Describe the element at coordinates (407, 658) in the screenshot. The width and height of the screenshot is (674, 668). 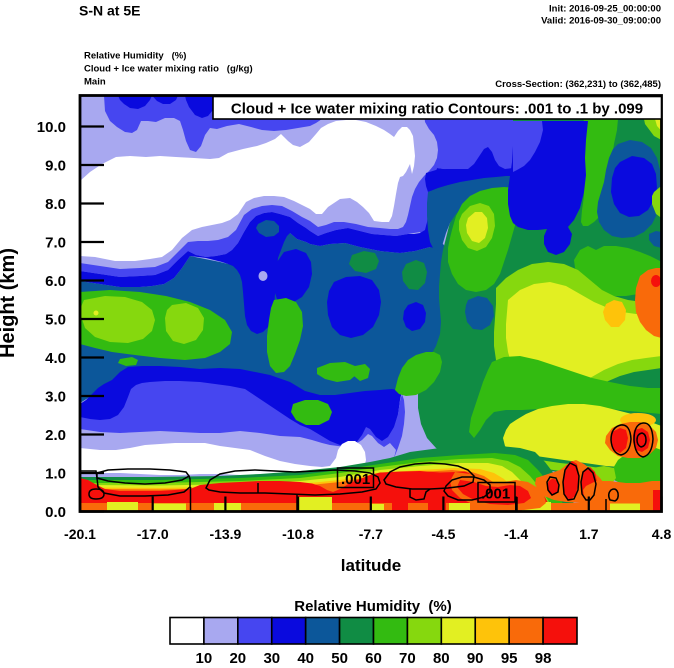
I see `svg-text: 70` at that location.